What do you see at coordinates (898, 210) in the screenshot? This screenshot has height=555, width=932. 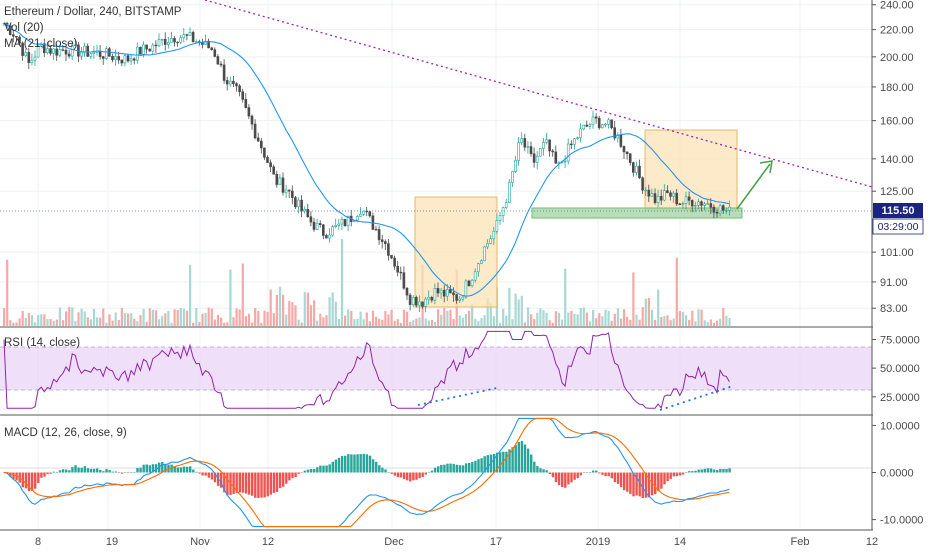 I see `last-price-badge: 115.50` at bounding box center [898, 210].